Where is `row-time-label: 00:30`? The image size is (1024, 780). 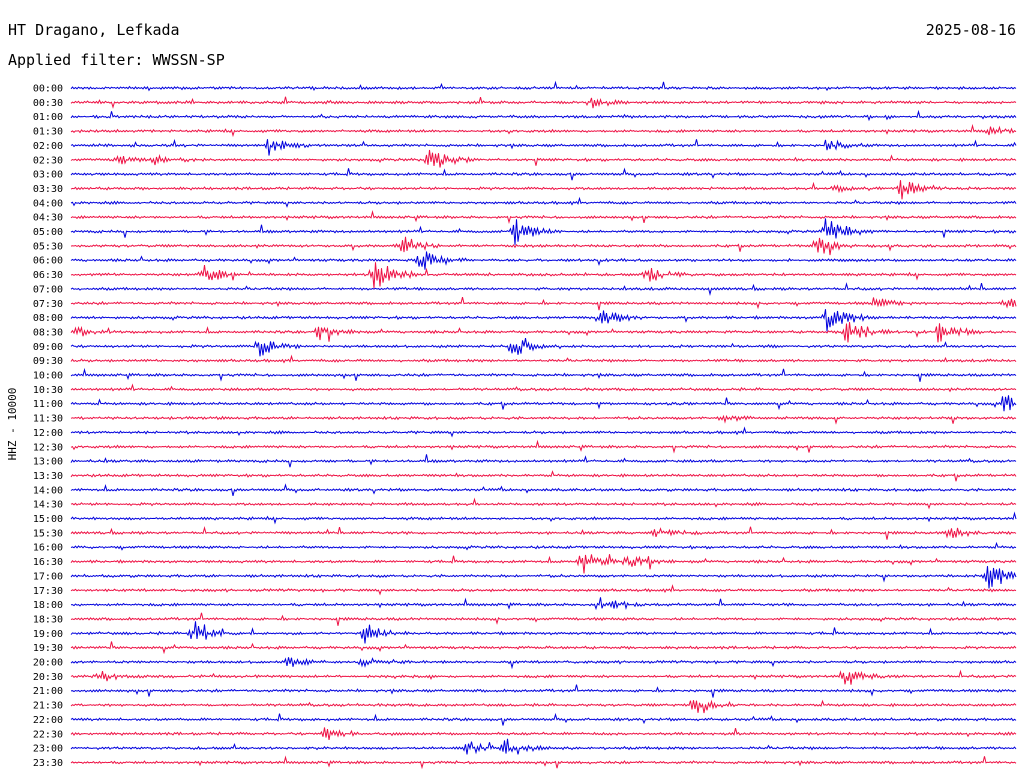 row-time-label: 00:30 is located at coordinates (48, 103).